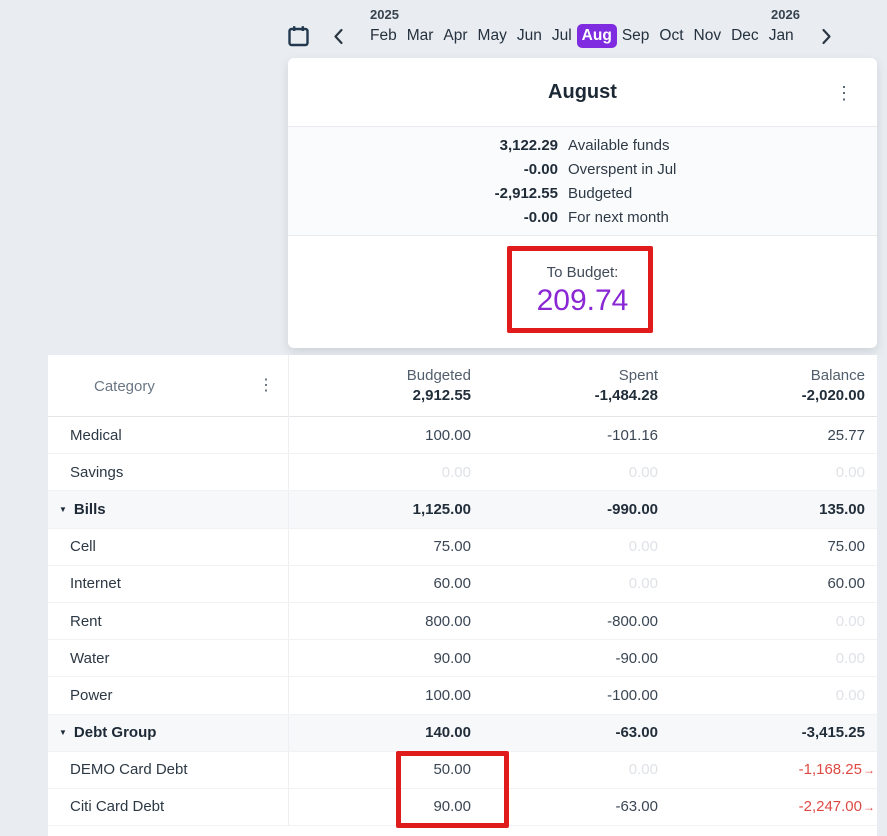 The image size is (887, 836). Describe the element at coordinates (386, 472) in the screenshot. I see `budgeted-cell: 0.00` at that location.